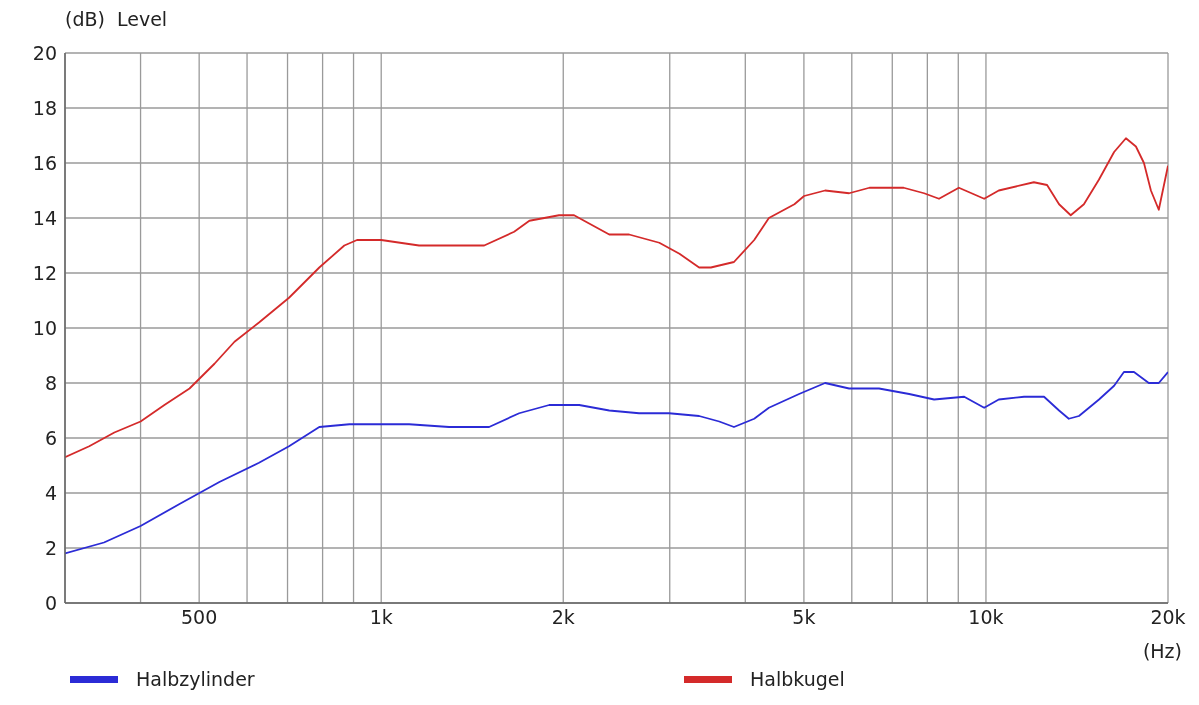 The image size is (1199, 705). Describe the element at coordinates (44, 162) in the screenshot. I see `y-tick-label: 16` at that location.